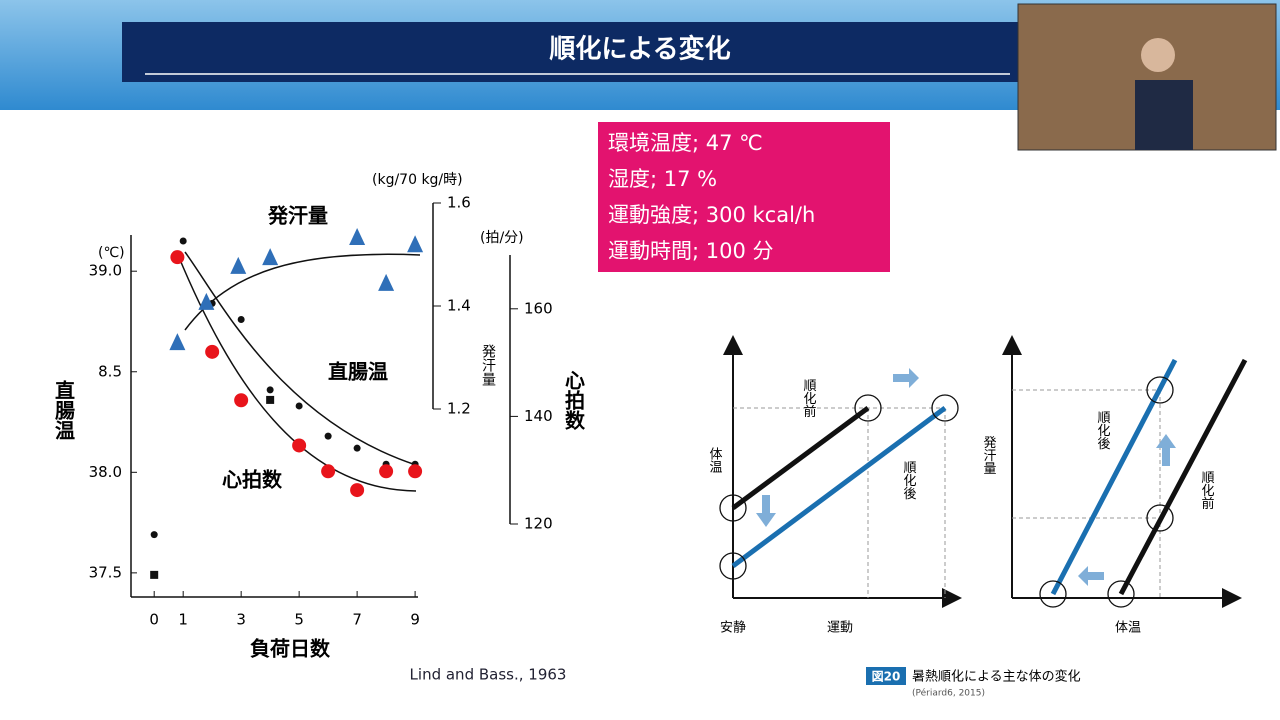 The width and height of the screenshot is (1280, 720). I want to click on diagram-right, so click(1125, 471).